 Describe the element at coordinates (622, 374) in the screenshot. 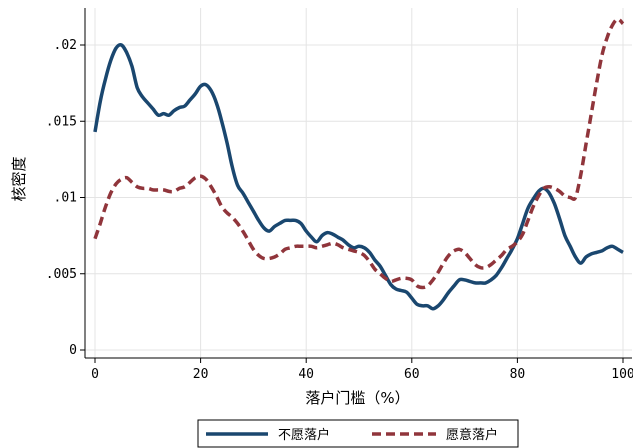

I see `x-tick-label: 100` at that location.